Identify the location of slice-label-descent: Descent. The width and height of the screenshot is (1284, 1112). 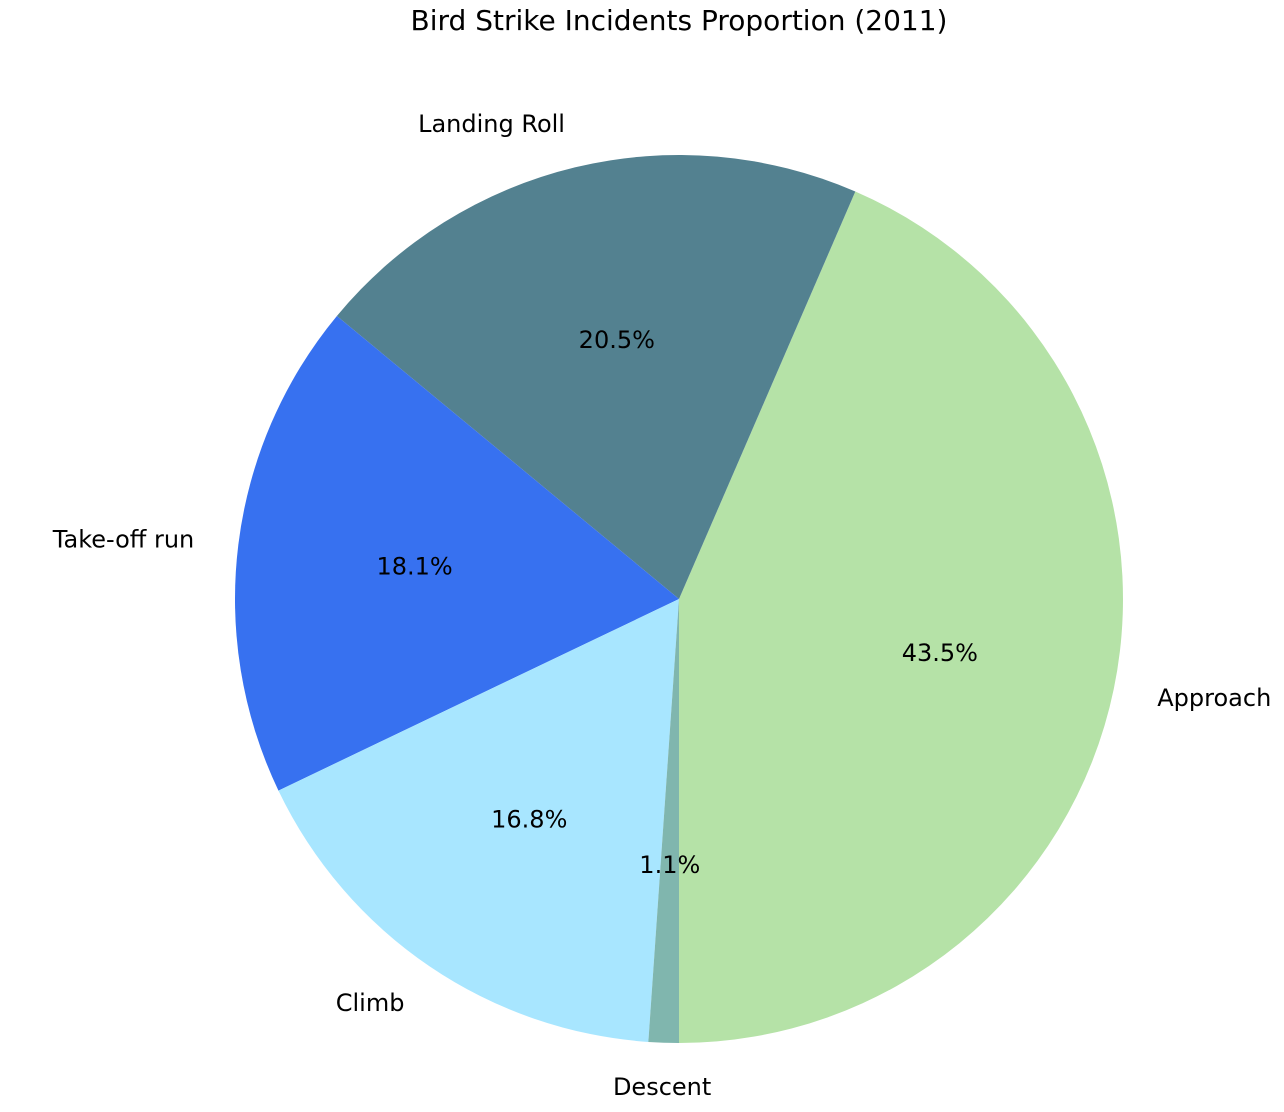
(662, 1087).